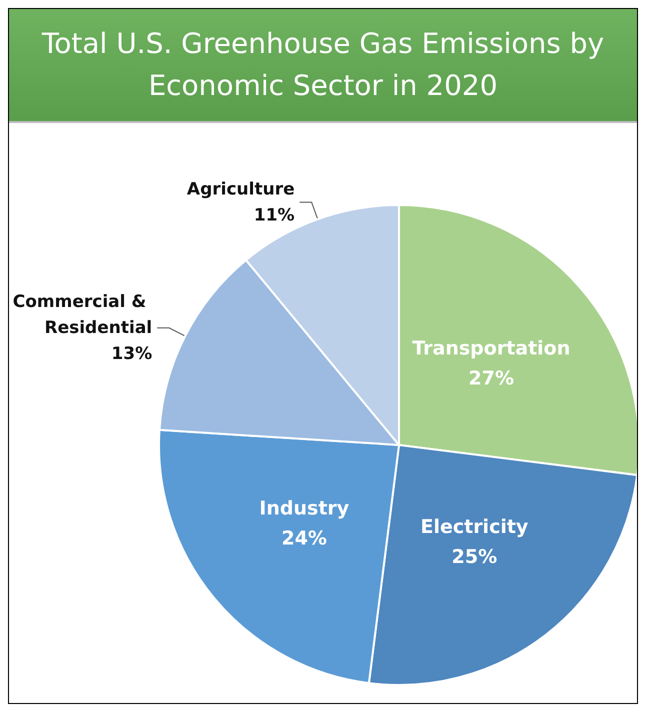  Describe the element at coordinates (475, 557) in the screenshot. I see `data-label: 25%` at that location.